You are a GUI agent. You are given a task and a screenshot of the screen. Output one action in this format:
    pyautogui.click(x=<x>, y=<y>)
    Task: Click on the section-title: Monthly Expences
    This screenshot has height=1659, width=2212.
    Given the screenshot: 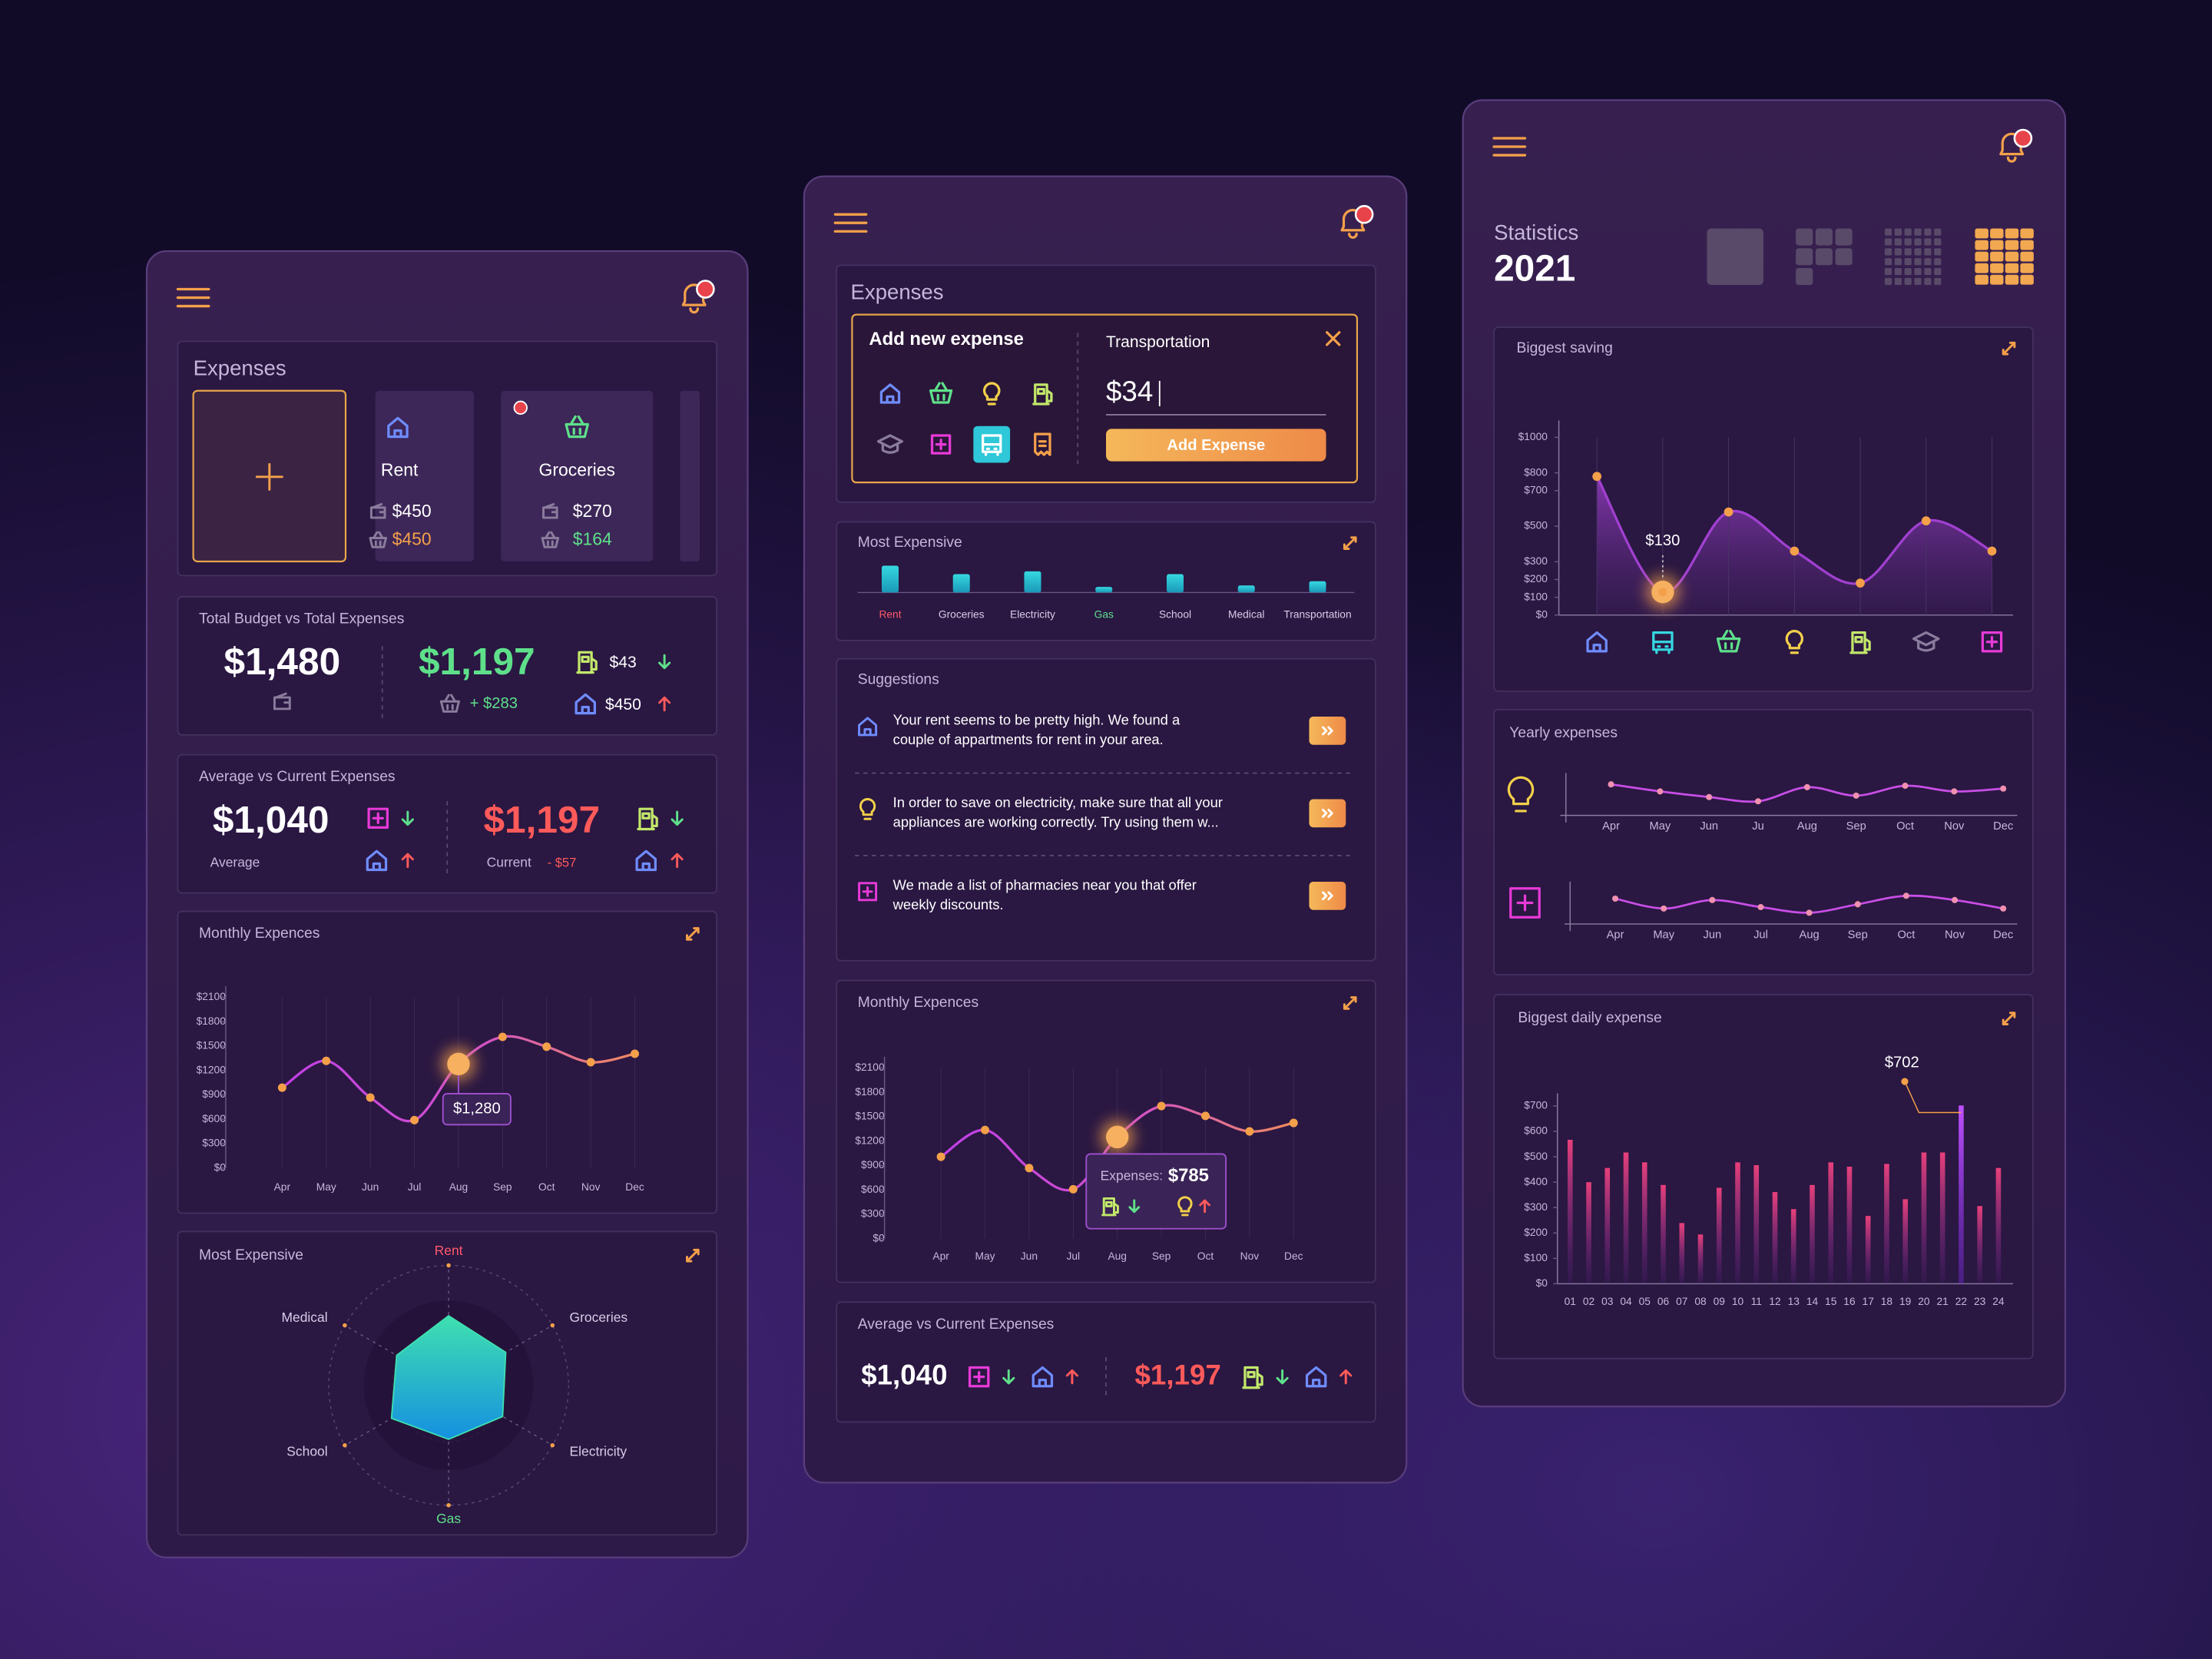 What is the action you would take?
    pyautogui.click(x=918, y=1003)
    